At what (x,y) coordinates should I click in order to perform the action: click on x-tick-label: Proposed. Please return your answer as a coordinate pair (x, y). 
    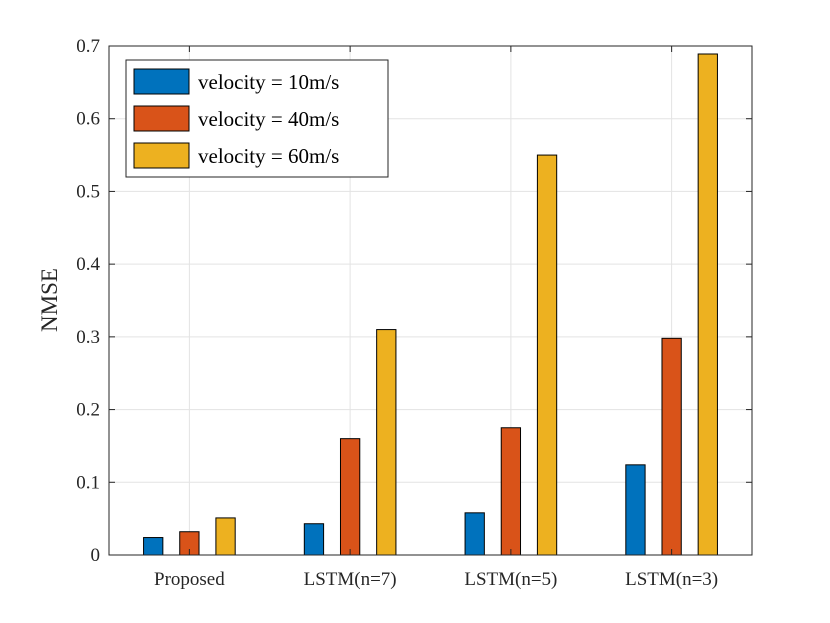
    Looking at the image, I should click on (189, 579).